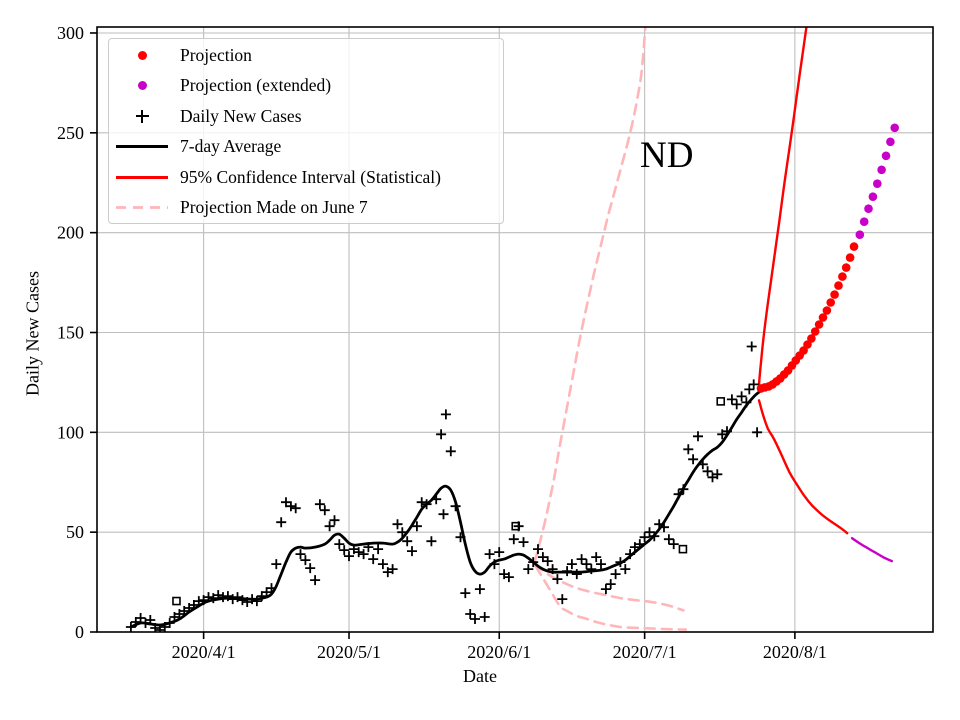 This screenshot has height=720, width=960. What do you see at coordinates (70, 133) in the screenshot?
I see `y-tick-label: 250` at bounding box center [70, 133].